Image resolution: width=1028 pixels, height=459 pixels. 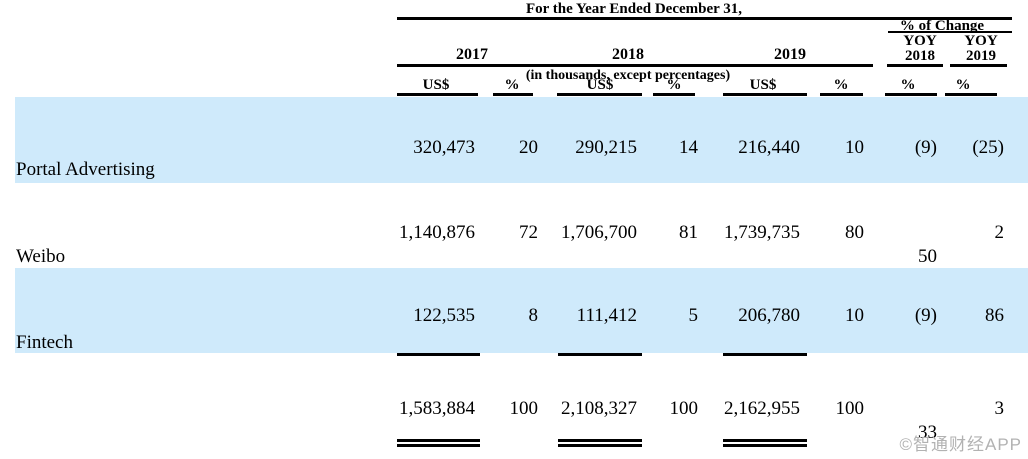 What do you see at coordinates (854, 315) in the screenshot?
I see `fintech-pct-2019-value: 10` at bounding box center [854, 315].